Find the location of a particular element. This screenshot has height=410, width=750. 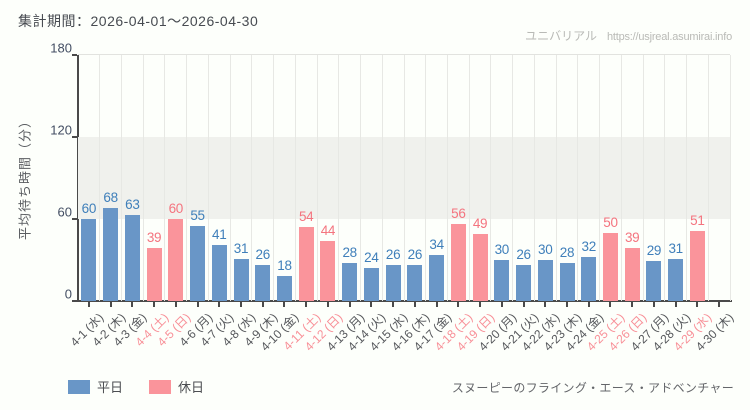

y-axis-title: 平均待ち時間（分） is located at coordinates (25, 177).